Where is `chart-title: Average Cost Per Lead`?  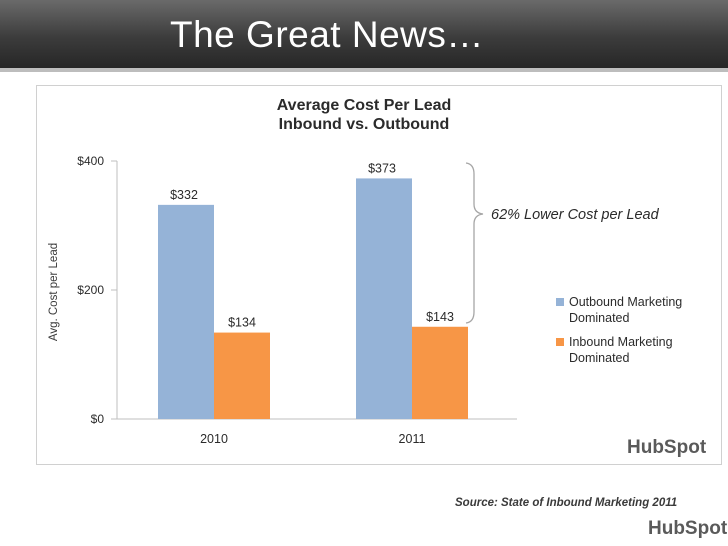
chart-title: Average Cost Per Lead is located at coordinates (364, 105).